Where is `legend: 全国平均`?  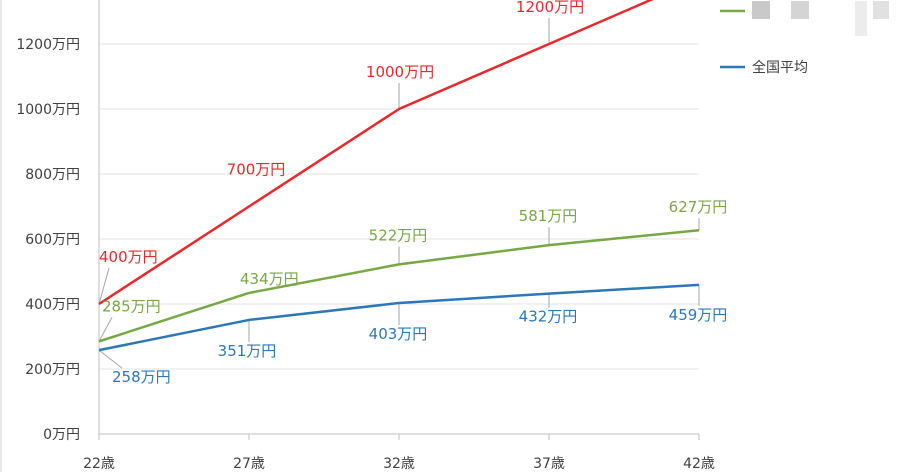
legend: 全国平均 is located at coordinates (804, 38).